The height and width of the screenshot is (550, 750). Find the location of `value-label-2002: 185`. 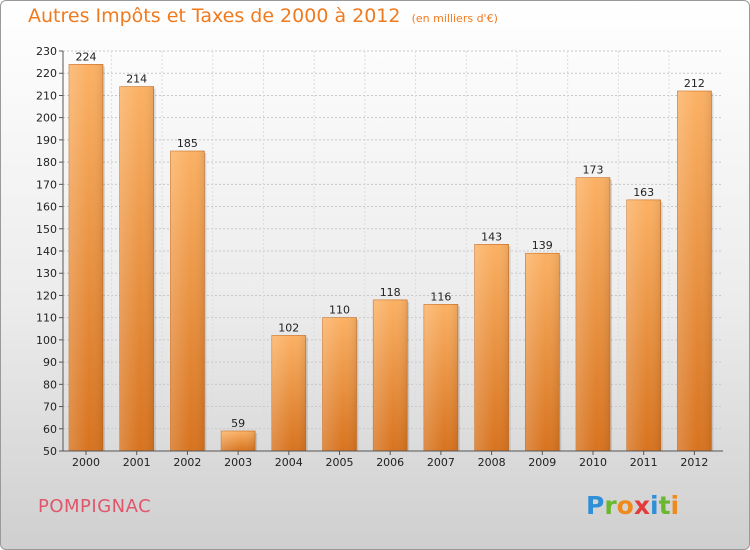

value-label-2002: 185 is located at coordinates (187, 143).